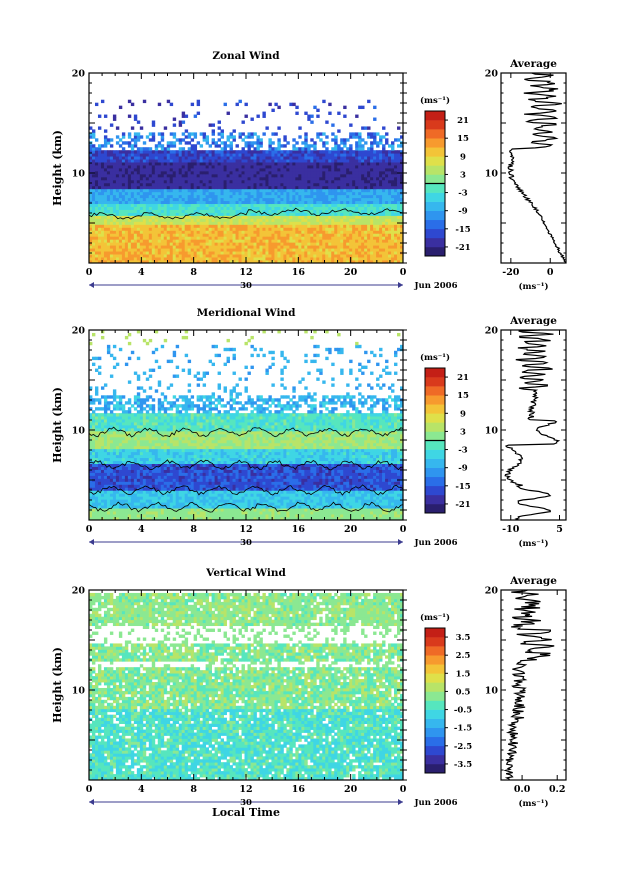 The height and width of the screenshot is (873, 623). Describe the element at coordinates (492, 331) in the screenshot. I see `profile-y-tick-label: 20` at that location.